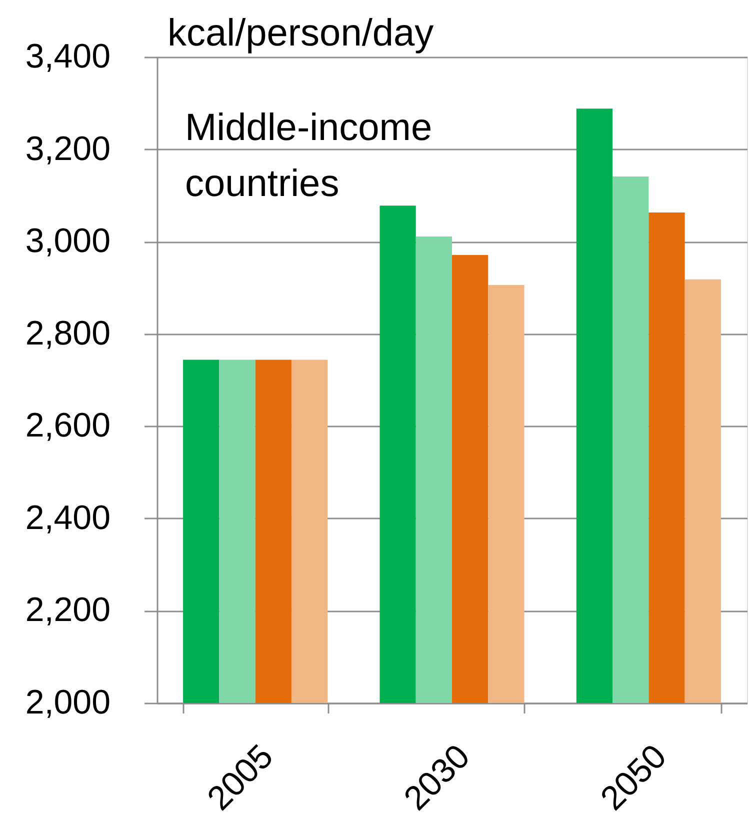 The image size is (754, 816). Describe the element at coordinates (67, 610) in the screenshot. I see `y-tick-label: 2,200` at that location.